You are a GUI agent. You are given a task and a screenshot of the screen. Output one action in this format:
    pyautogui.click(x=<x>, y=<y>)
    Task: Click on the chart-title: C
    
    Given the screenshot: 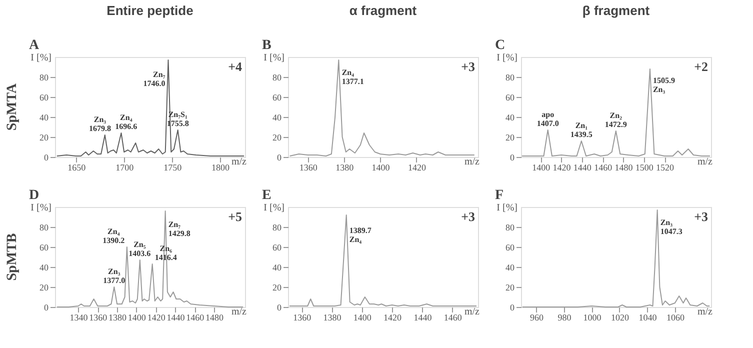 What is the action you would take?
    pyautogui.click(x=500, y=45)
    